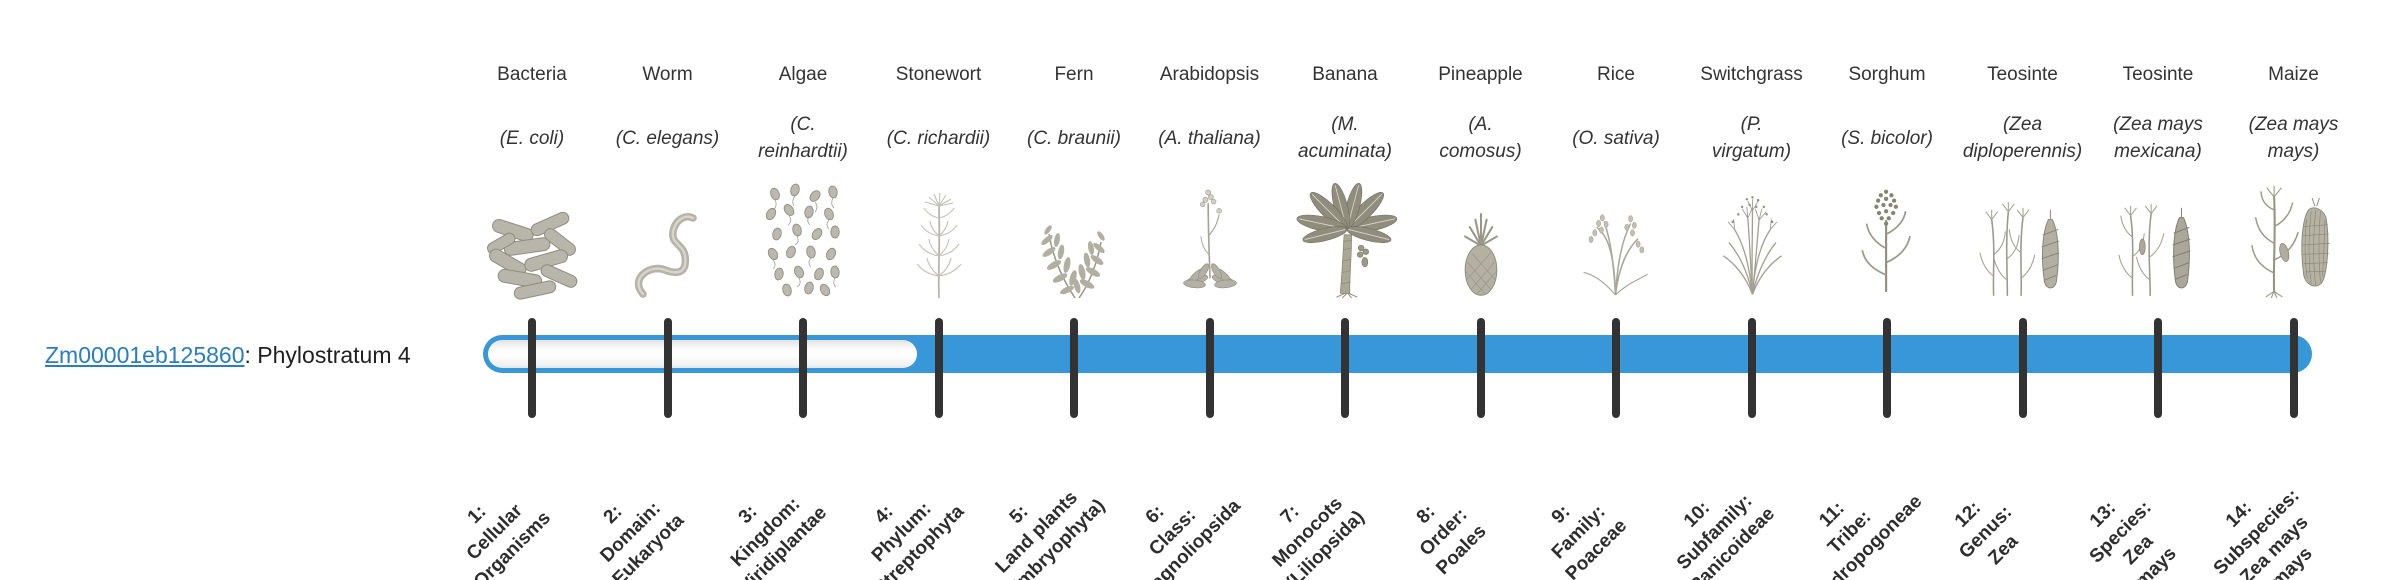 This screenshot has width=2400, height=580. I want to click on phylostratum-column: Worm (C. elegans) 2: Domain: Eukaryota, so click(668, 290).